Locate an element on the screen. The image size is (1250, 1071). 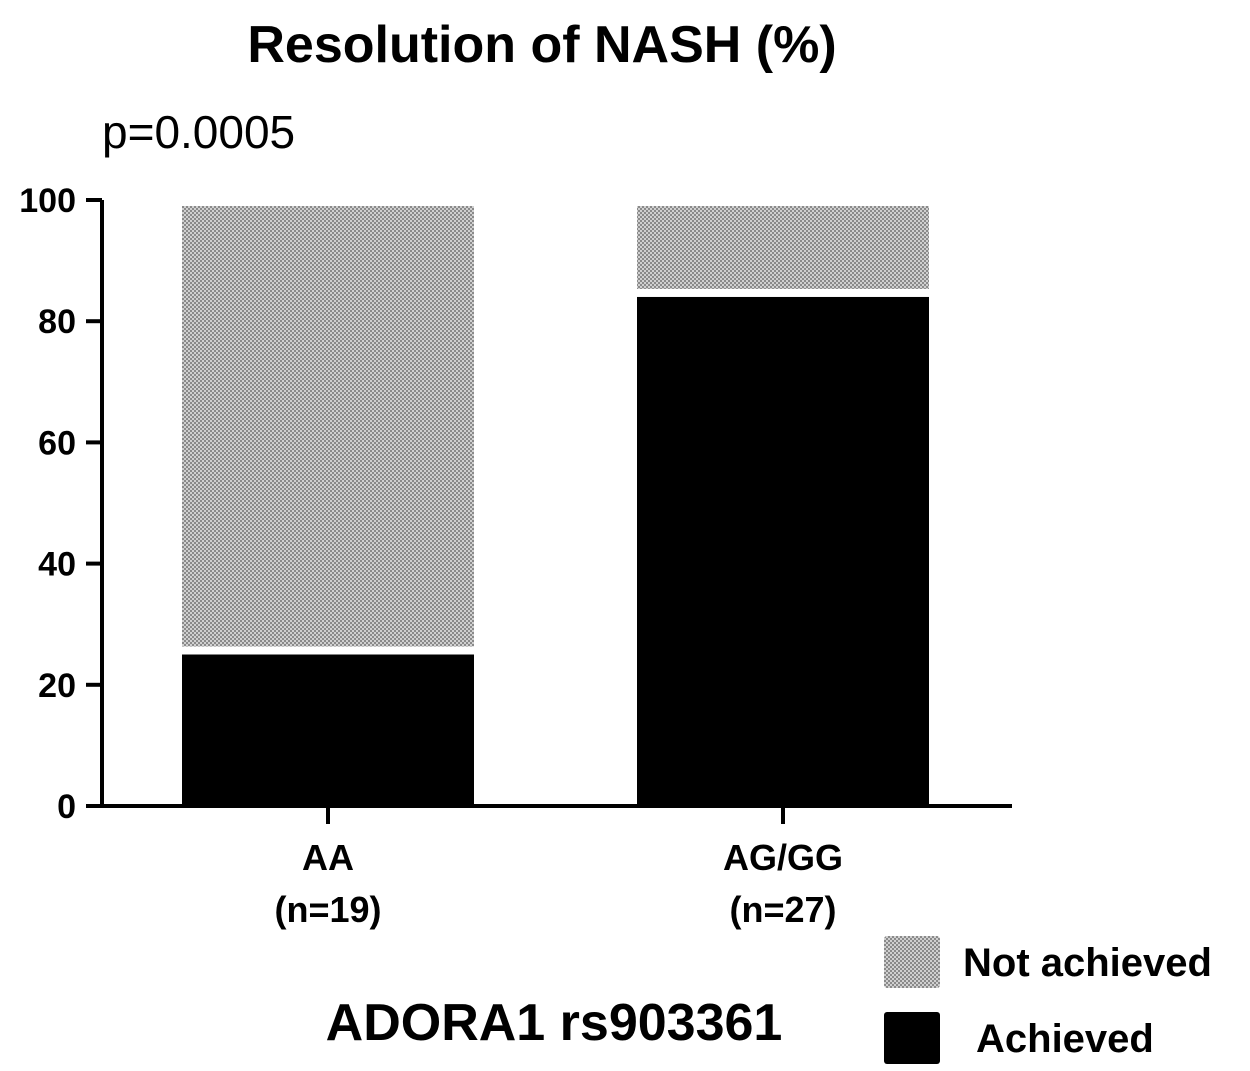
legend-swatch-achieved is located at coordinates (912, 1038).